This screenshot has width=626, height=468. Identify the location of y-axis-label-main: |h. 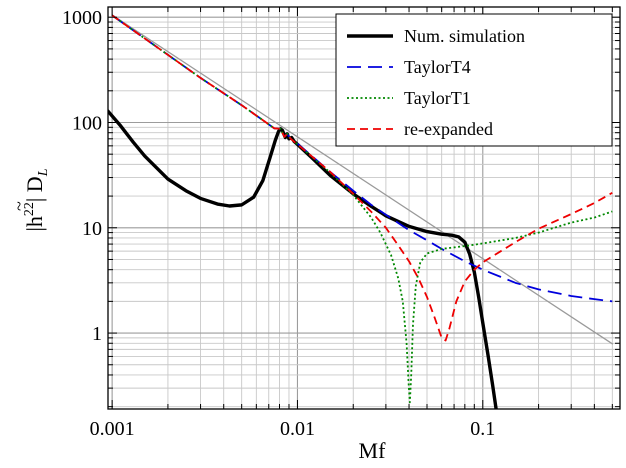
(34, 223).